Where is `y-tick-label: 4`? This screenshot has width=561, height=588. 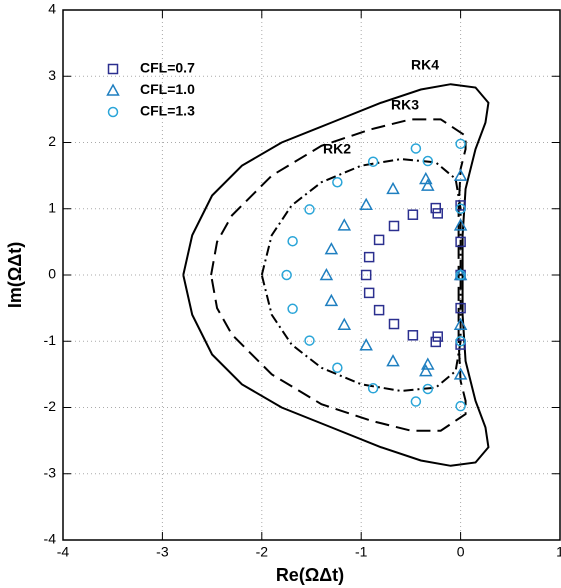 y-tick-label: 4 is located at coordinates (52, 9).